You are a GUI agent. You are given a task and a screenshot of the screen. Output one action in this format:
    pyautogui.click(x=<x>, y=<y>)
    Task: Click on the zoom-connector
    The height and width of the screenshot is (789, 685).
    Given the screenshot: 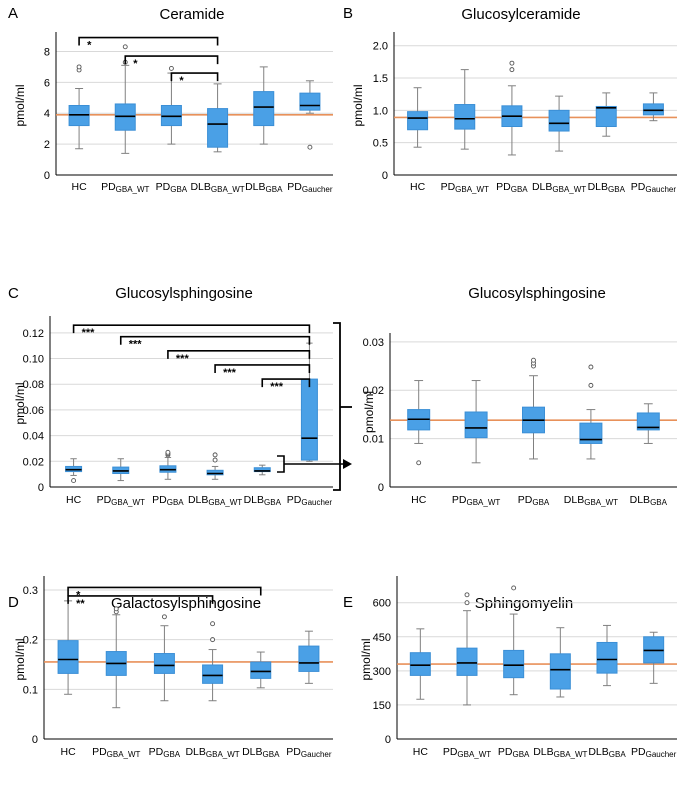 What is the action you would take?
    pyautogui.click(x=314, y=406)
    